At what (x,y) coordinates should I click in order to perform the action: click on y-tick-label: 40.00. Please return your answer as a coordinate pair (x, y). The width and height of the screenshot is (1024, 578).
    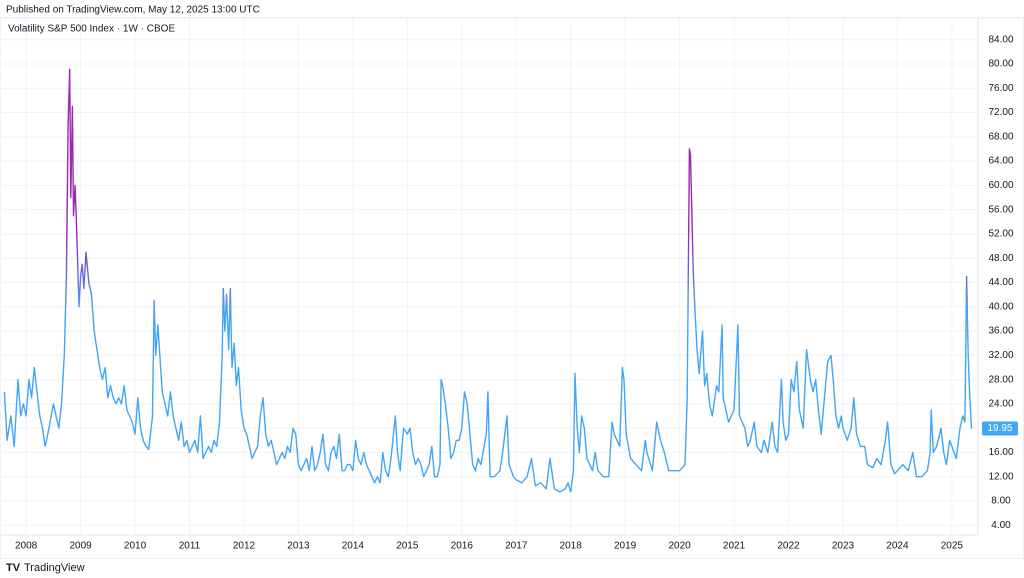
    Looking at the image, I should click on (1000, 306).